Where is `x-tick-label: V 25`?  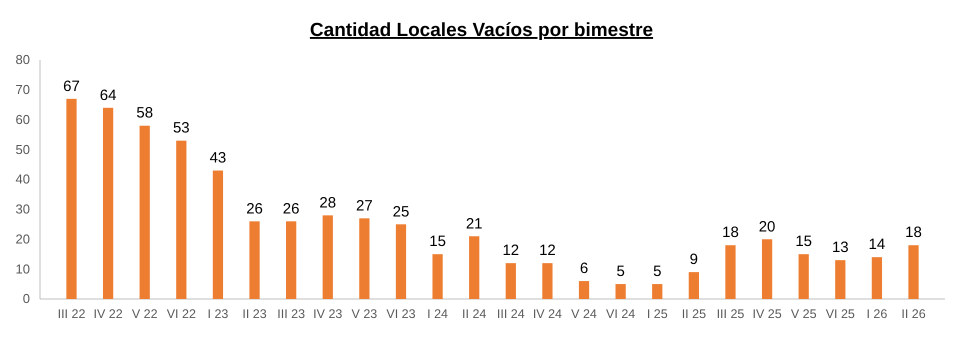
x-tick-label: V 25 is located at coordinates (803, 313).